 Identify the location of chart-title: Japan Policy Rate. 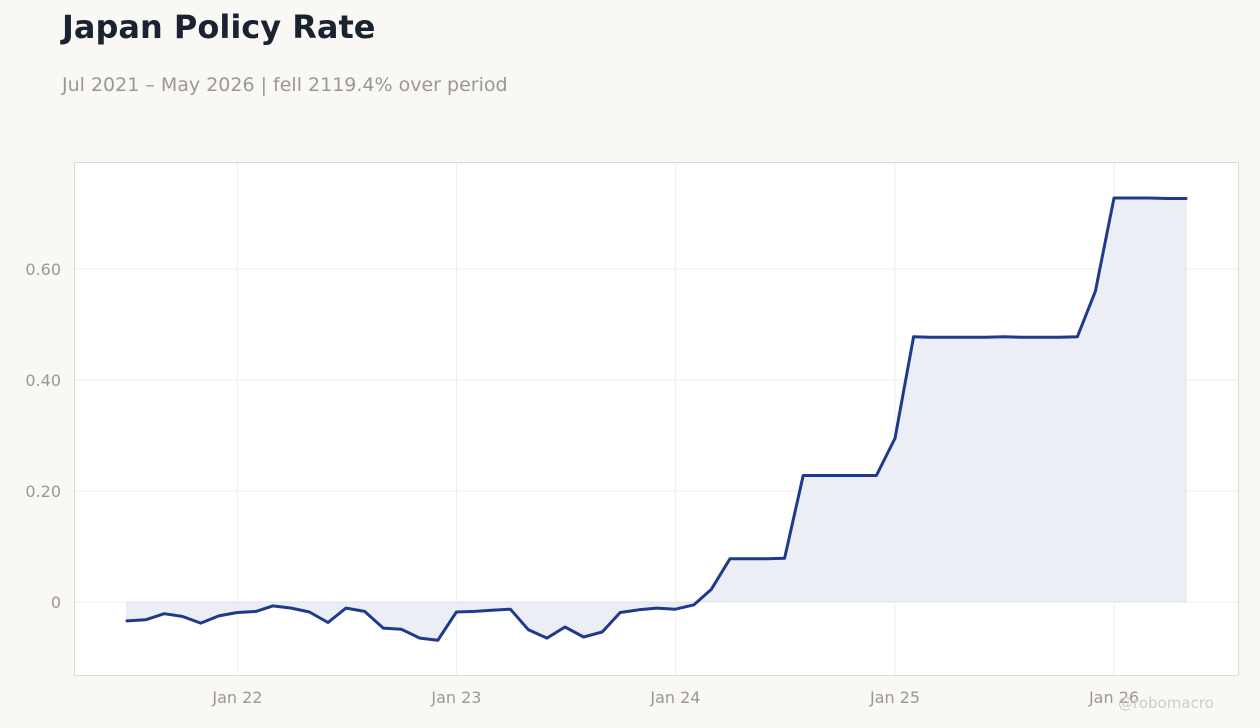
(219, 27).